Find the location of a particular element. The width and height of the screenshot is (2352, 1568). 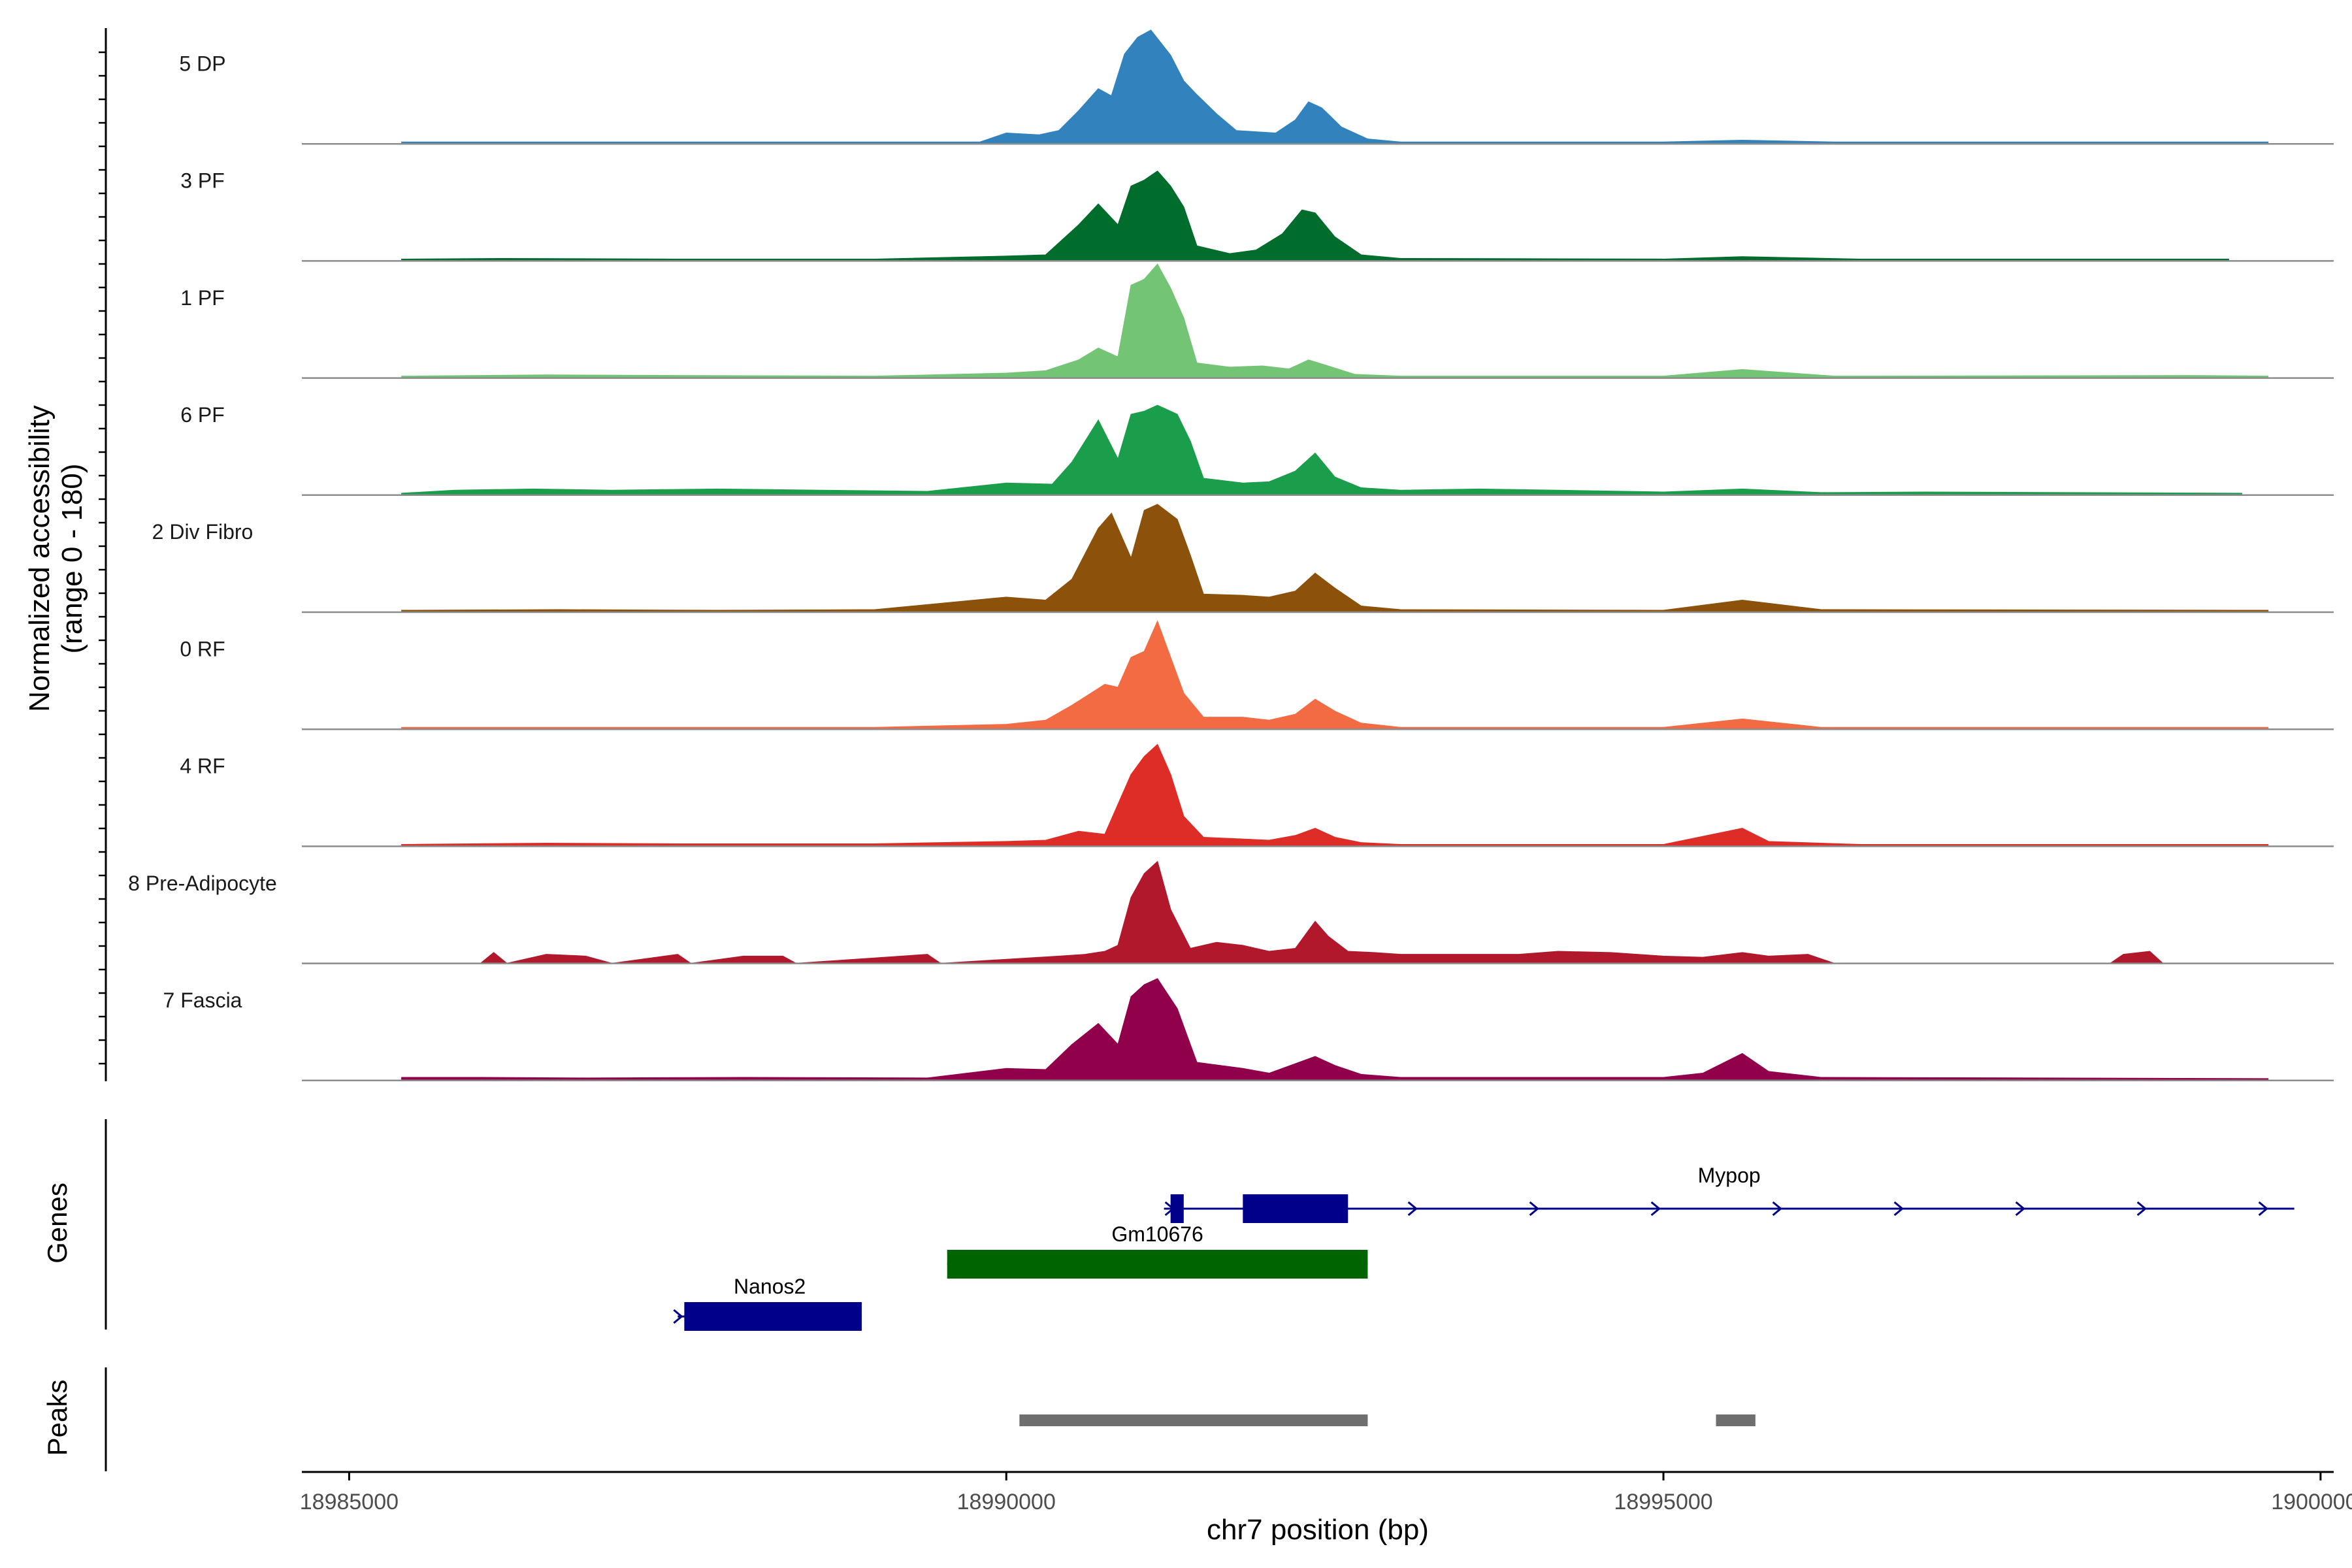

track-2: 1 PF is located at coordinates (1257, 321).